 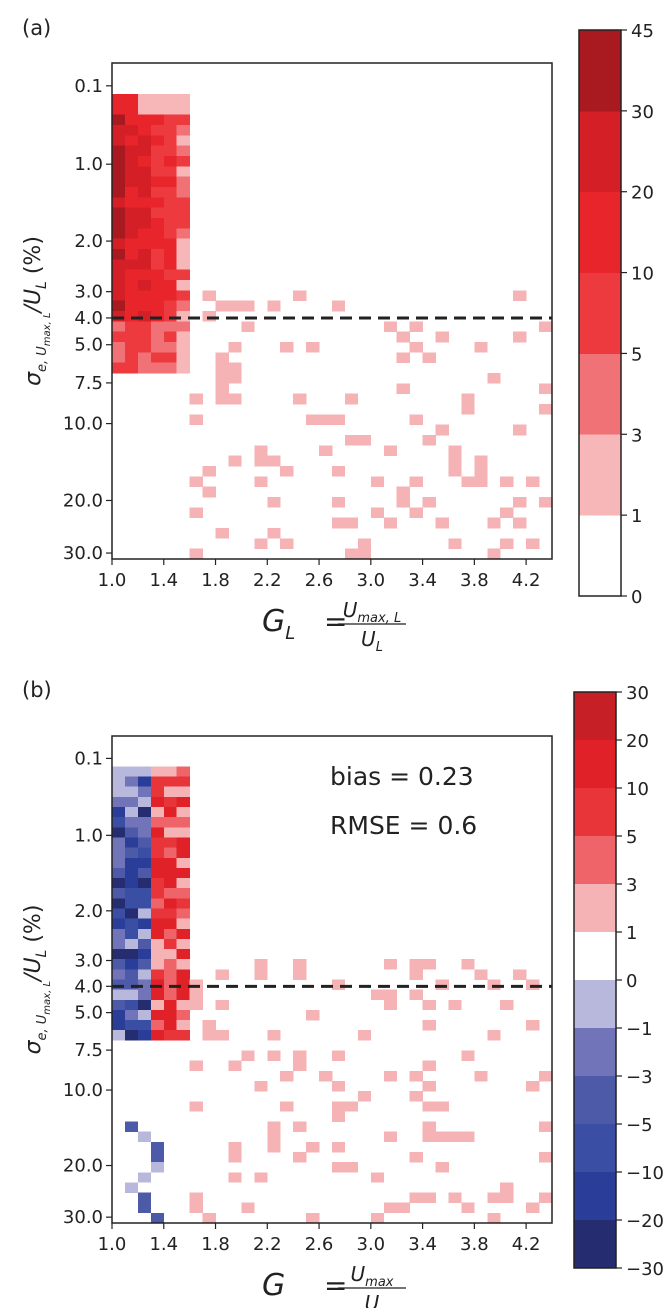 I want to click on y-tick-label: 1.0, so click(x=88, y=835).